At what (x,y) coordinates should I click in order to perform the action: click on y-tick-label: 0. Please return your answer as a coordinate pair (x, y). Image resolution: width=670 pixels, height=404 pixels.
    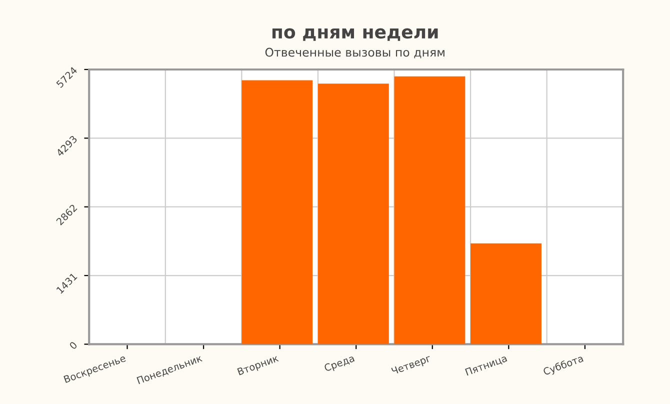
    Looking at the image, I should click on (73, 345).